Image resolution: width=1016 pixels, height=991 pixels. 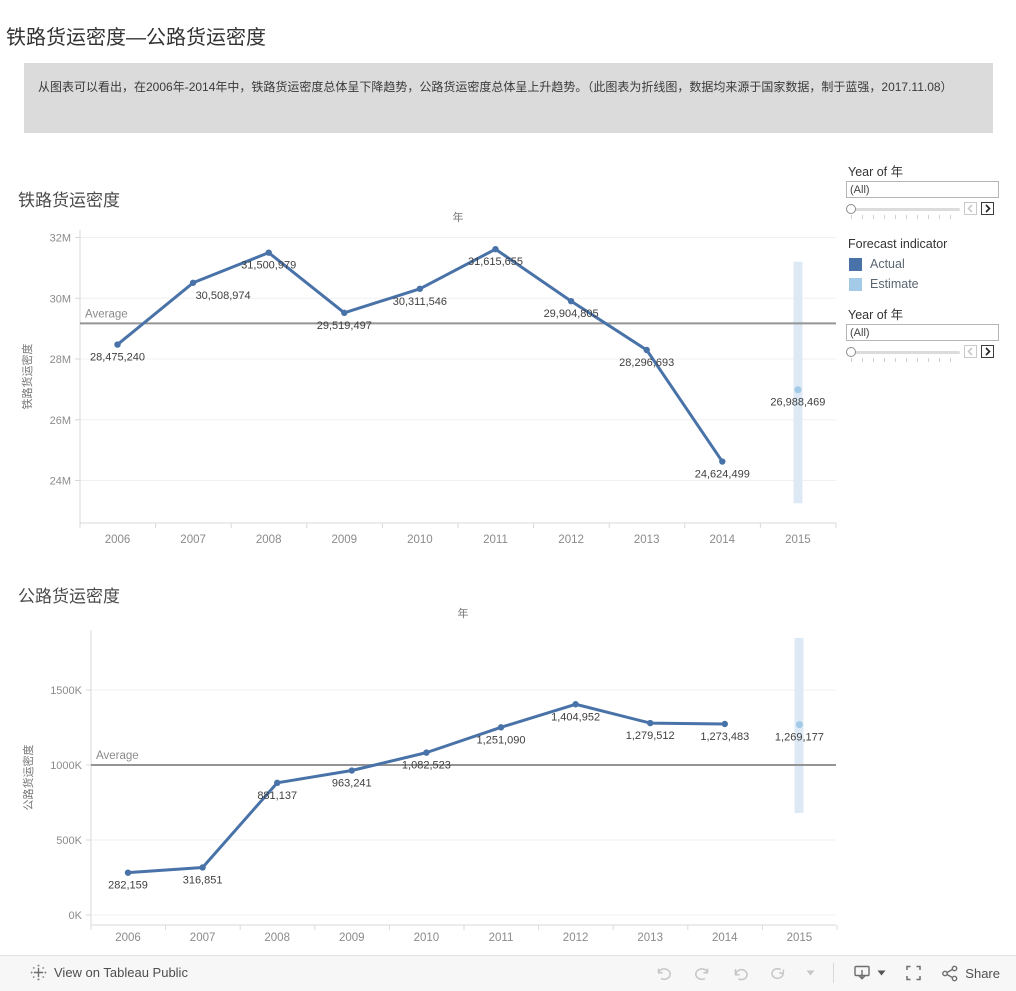 I want to click on data-point-label: 1,279,512, so click(x=650, y=736).